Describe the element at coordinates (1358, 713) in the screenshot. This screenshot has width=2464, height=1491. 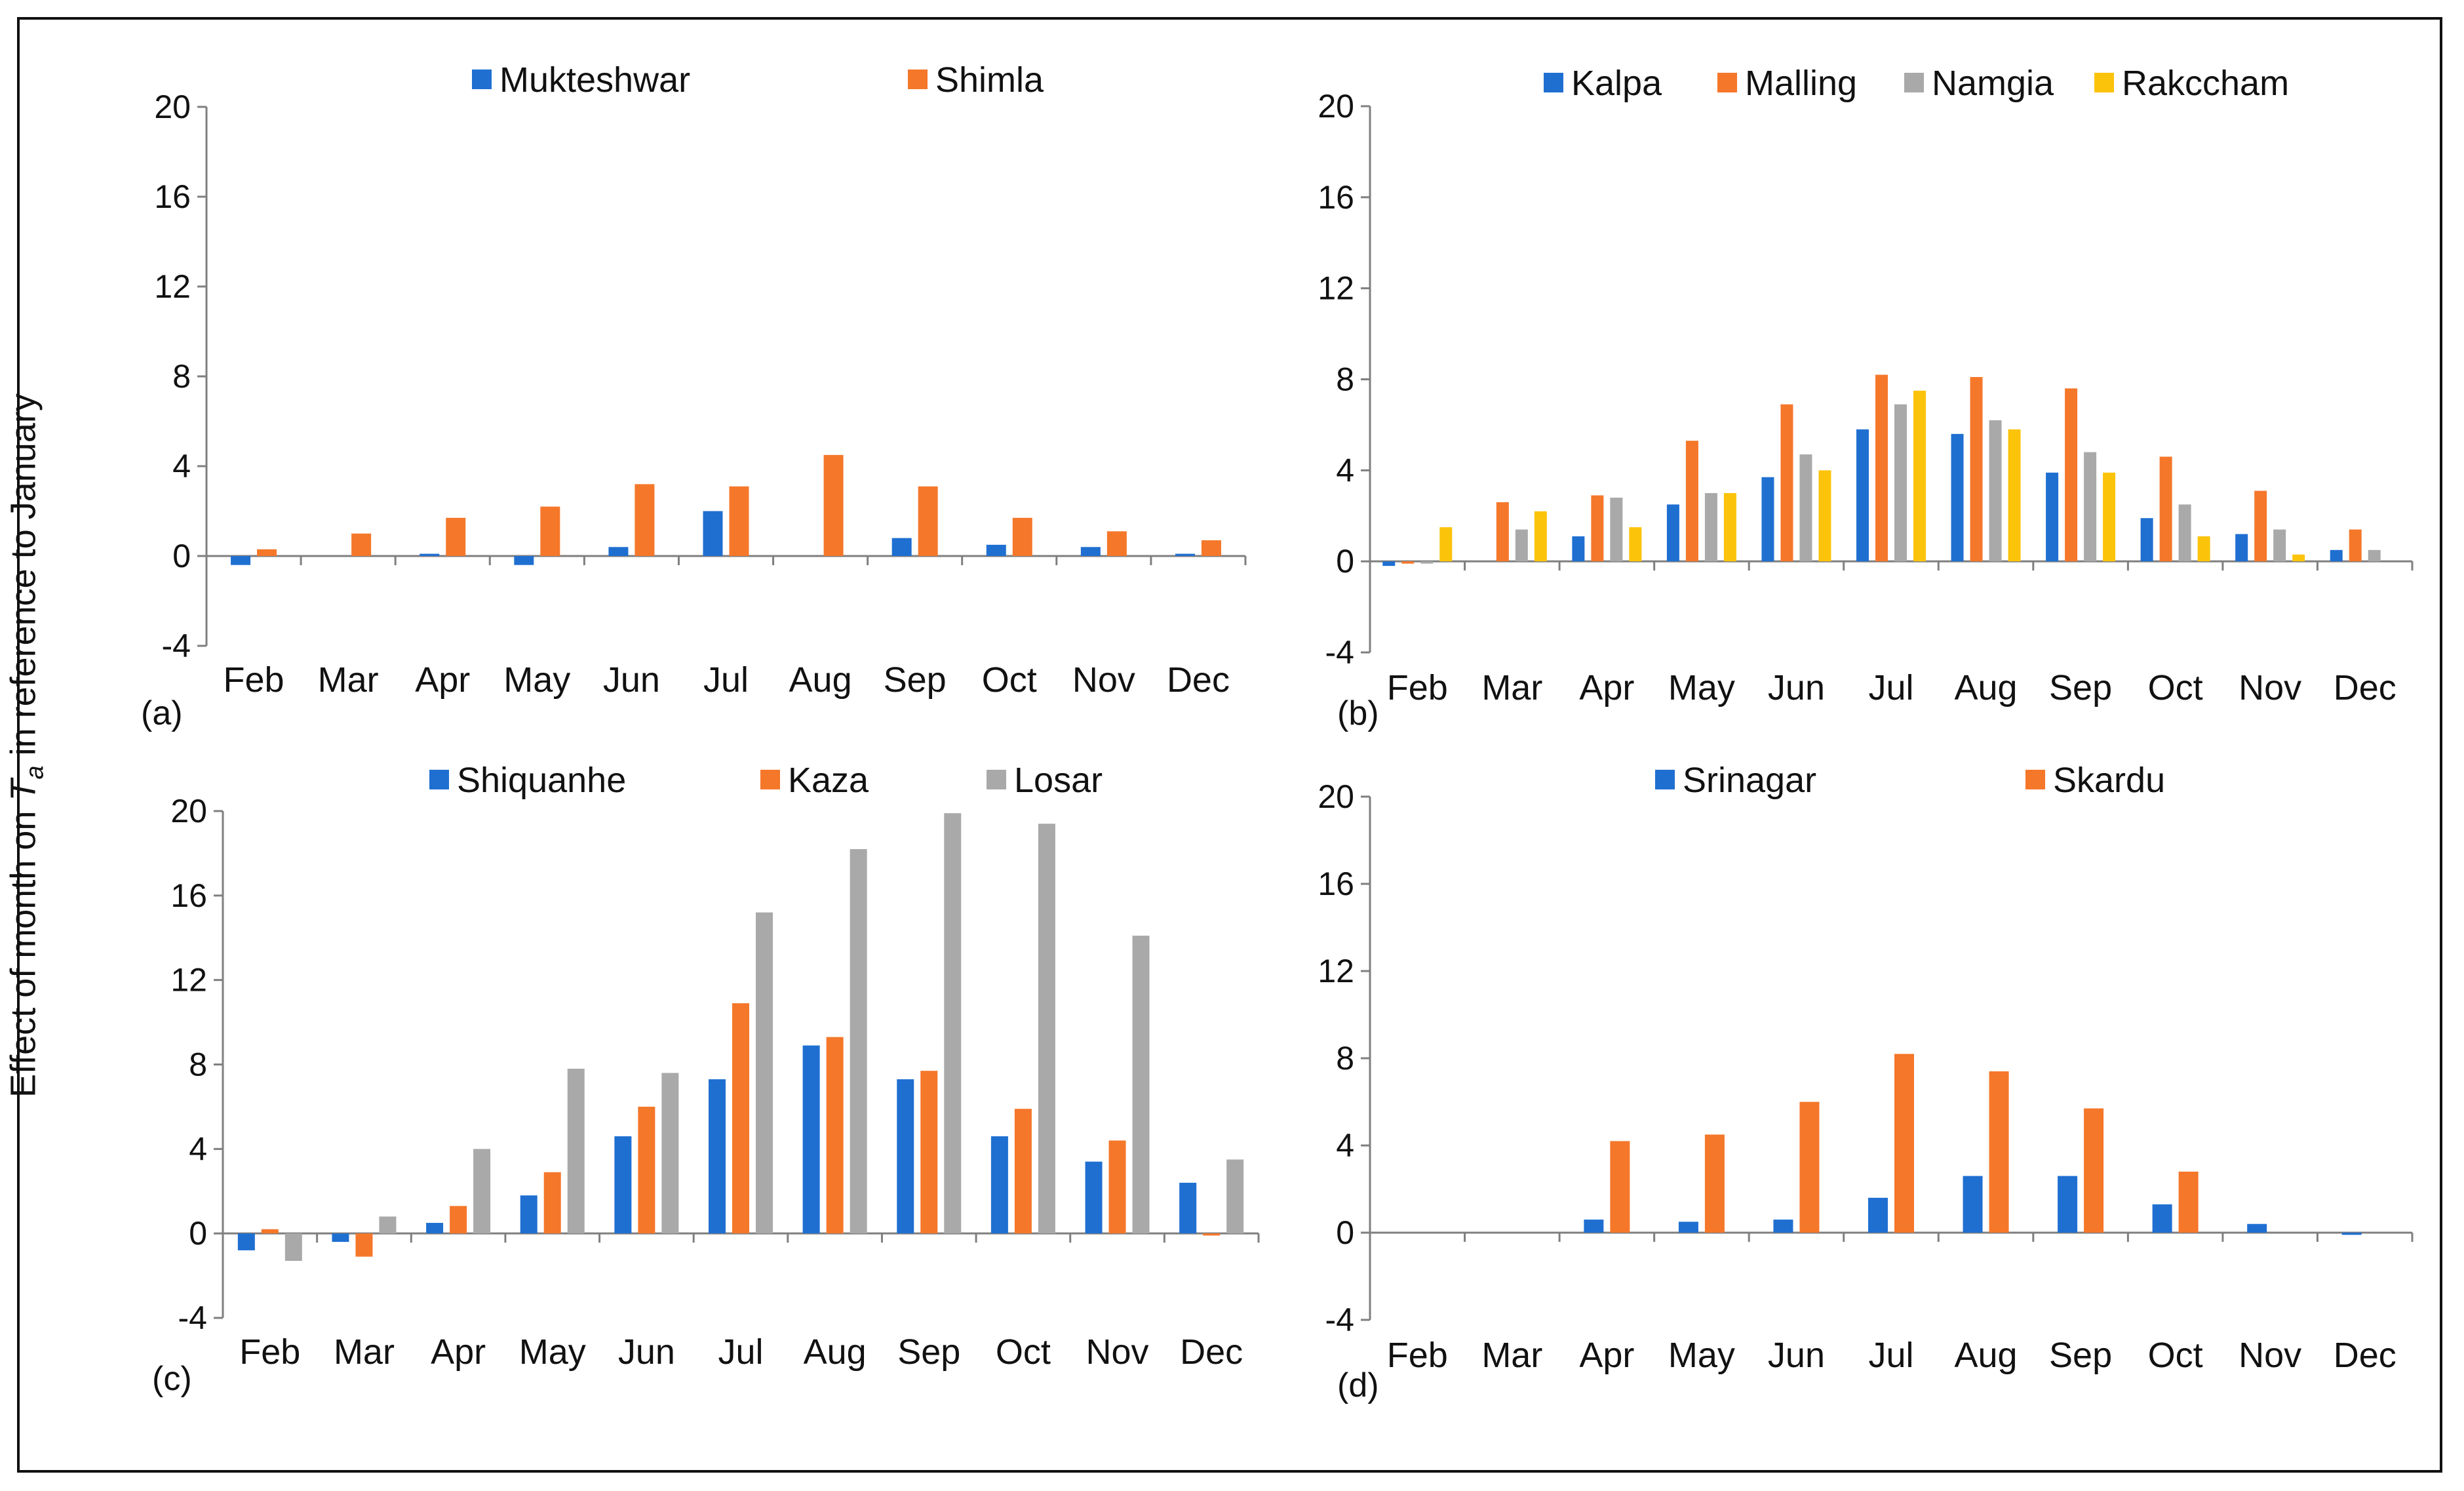
I see `panel-label-b: (b)` at that location.